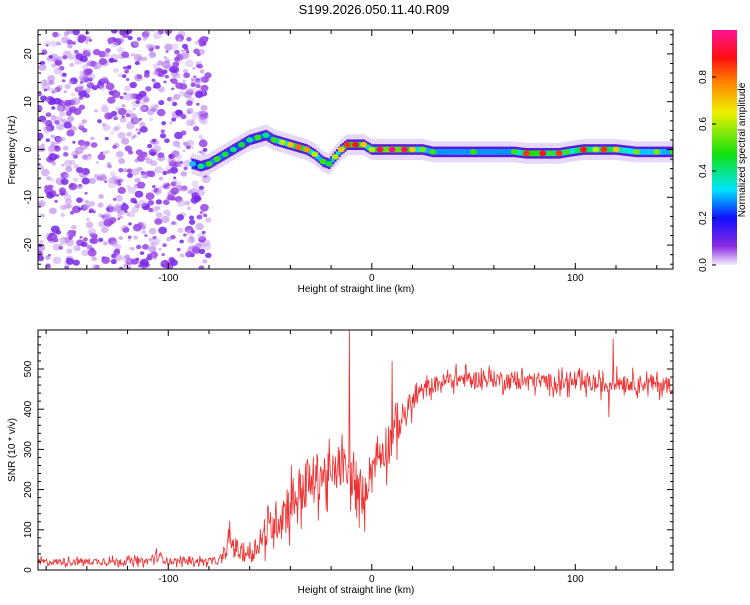 The height and width of the screenshot is (605, 750). Describe the element at coordinates (28, 449) in the screenshot. I see `y-tick-label: 300` at that location.